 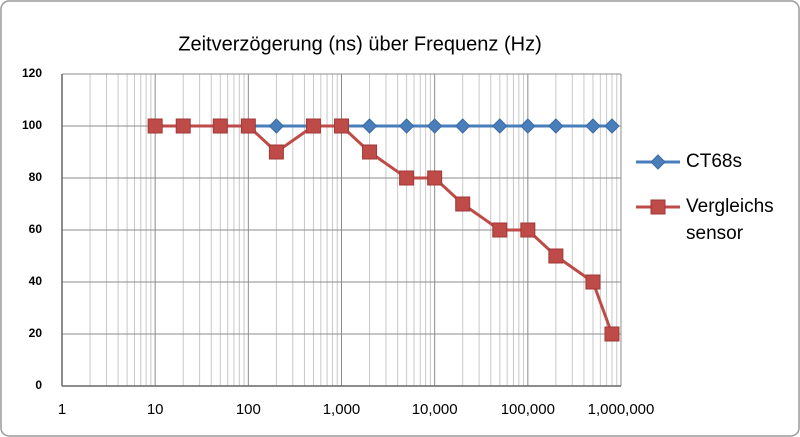 I want to click on y-tick-label: 20, so click(x=36, y=333).